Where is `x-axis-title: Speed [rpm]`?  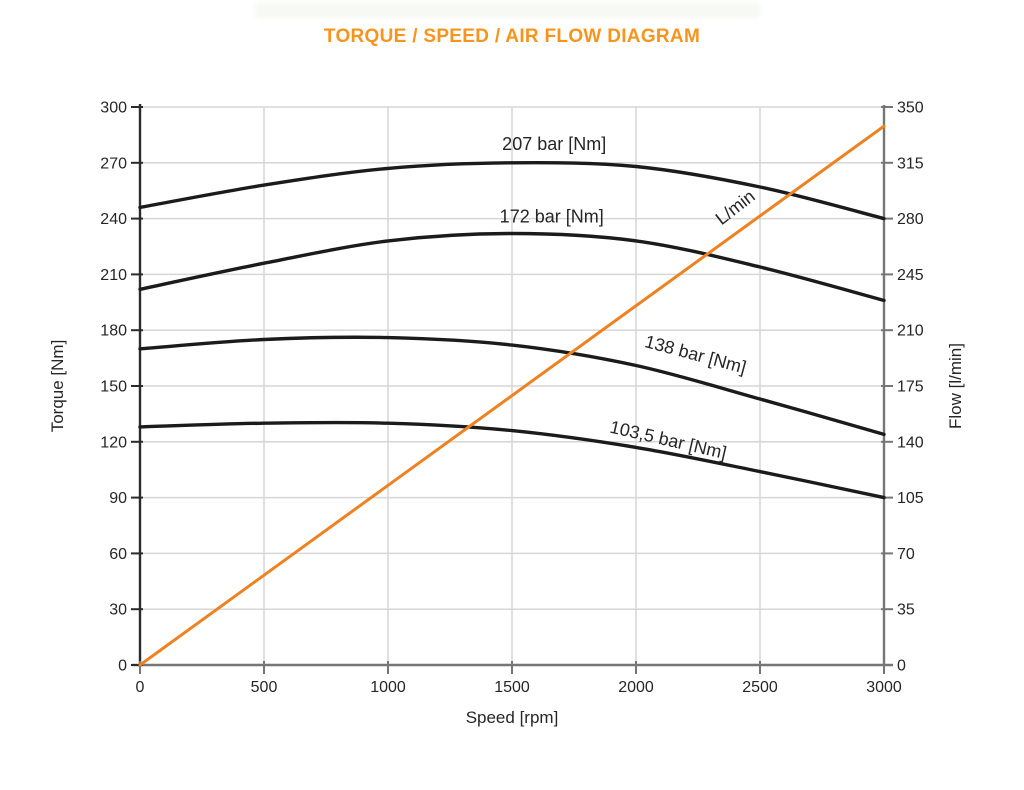 x-axis-title: Speed [rpm] is located at coordinates (512, 717).